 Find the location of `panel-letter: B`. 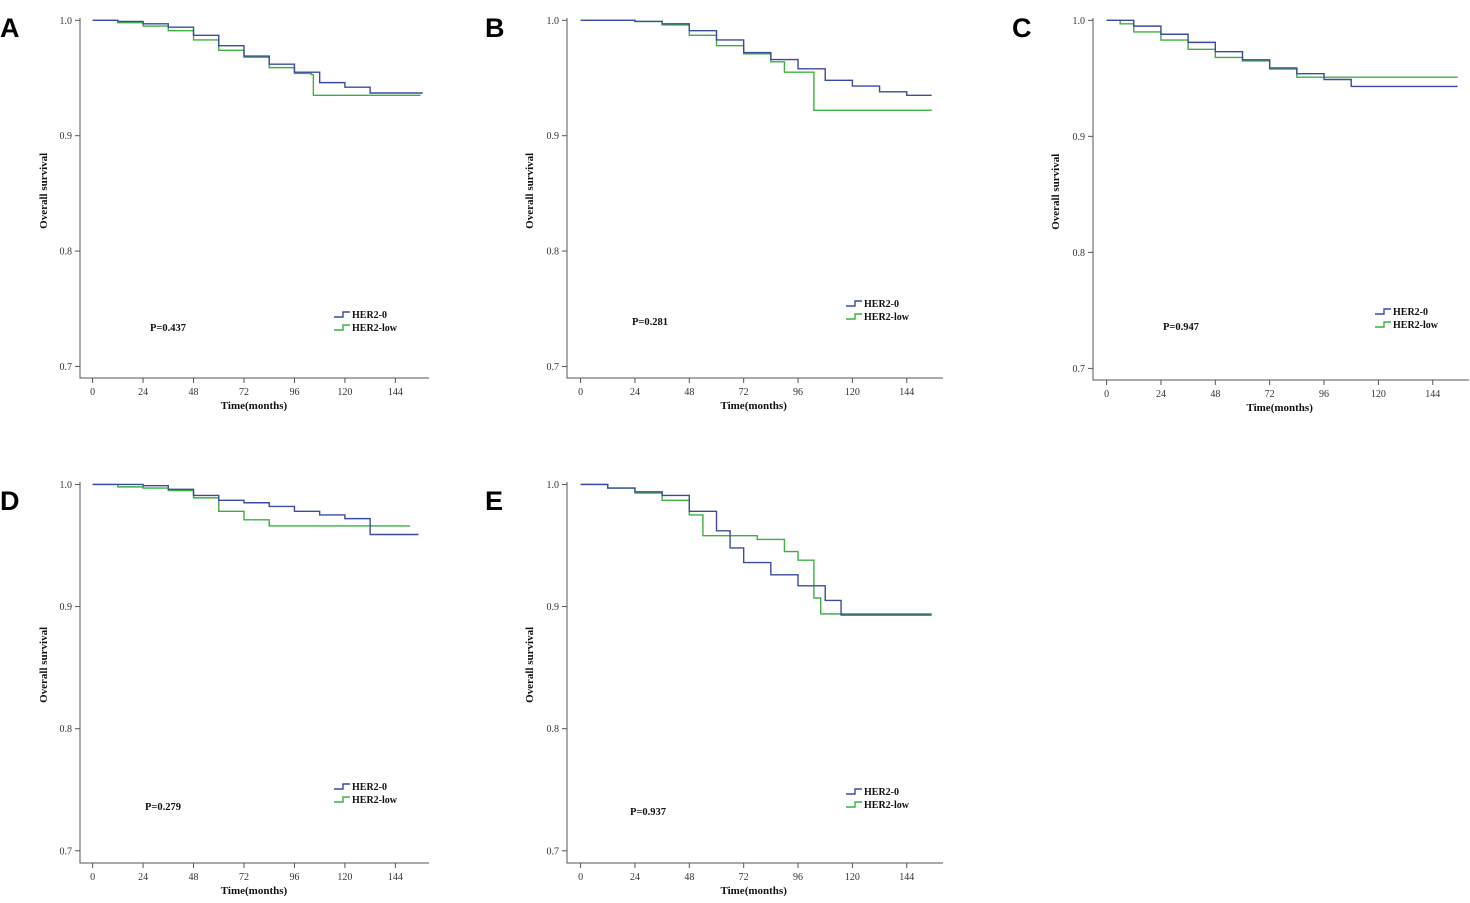

panel-letter: B is located at coordinates (495, 28).